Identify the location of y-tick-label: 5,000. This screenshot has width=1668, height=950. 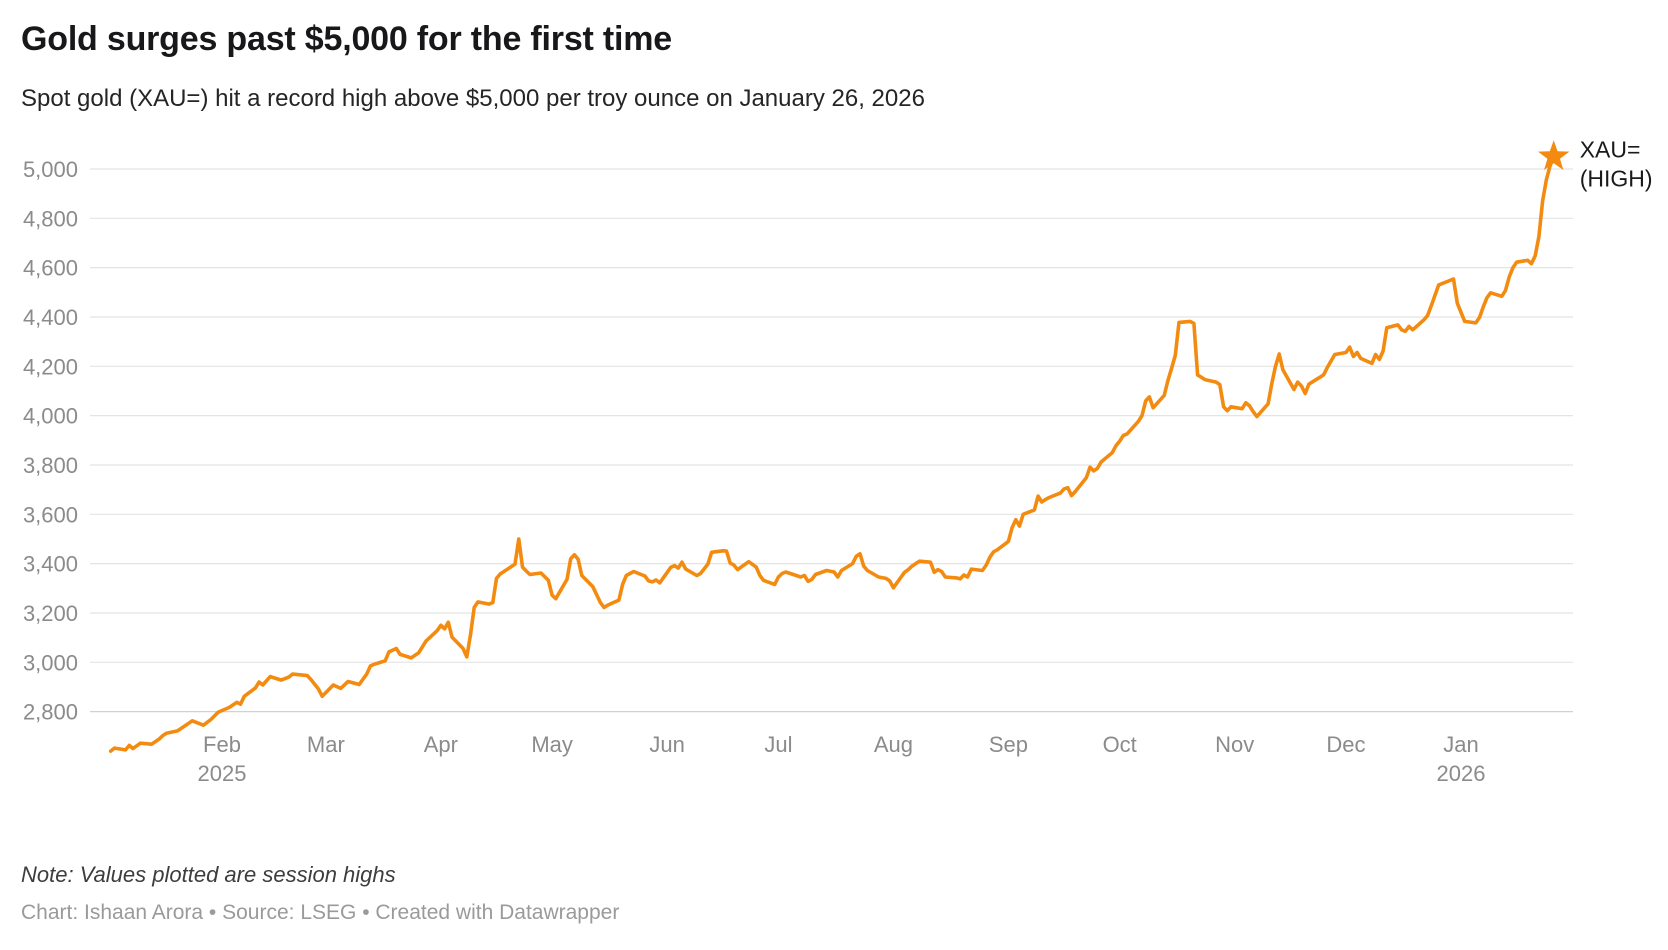
(50, 169).